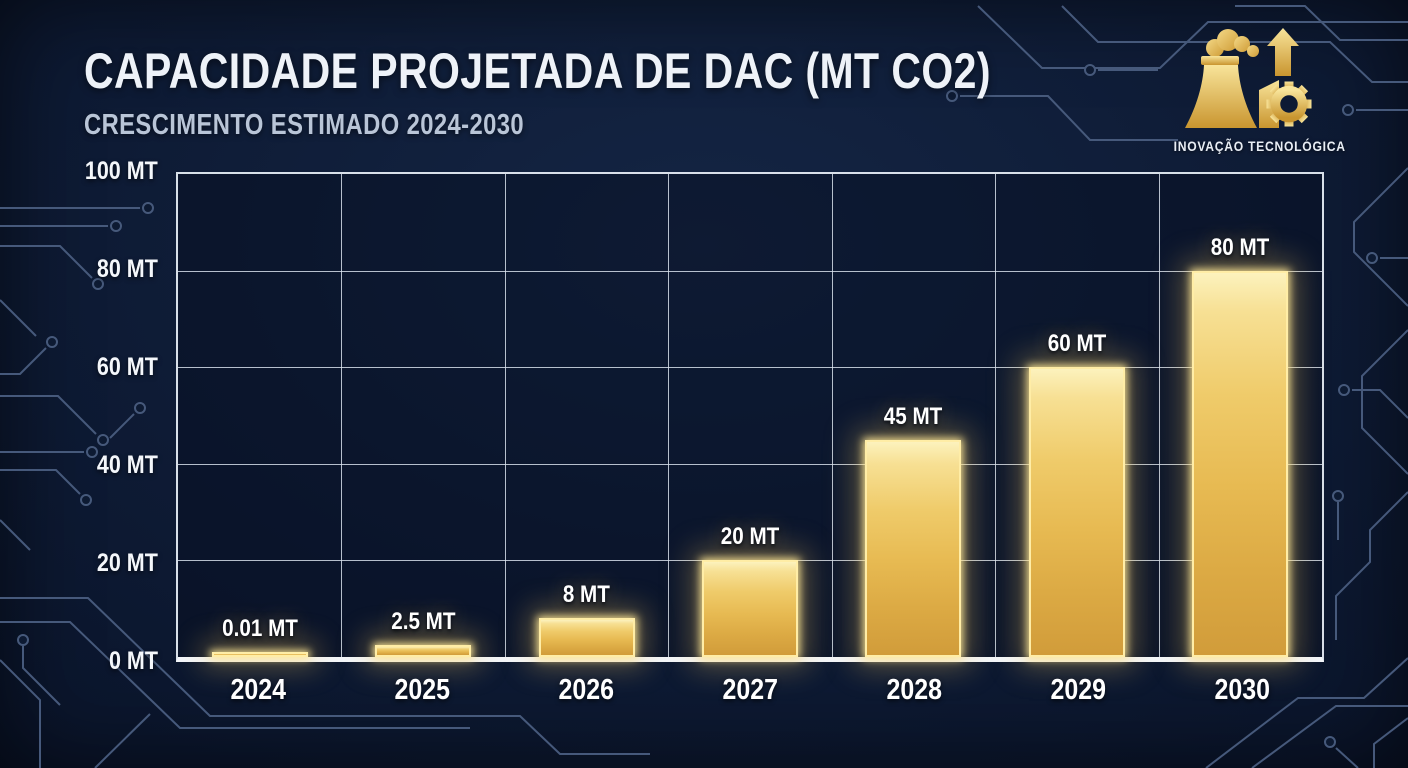 The height and width of the screenshot is (768, 1408). What do you see at coordinates (79, 661) in the screenshot?
I see `y-axis-tick-label: 0 MT` at bounding box center [79, 661].